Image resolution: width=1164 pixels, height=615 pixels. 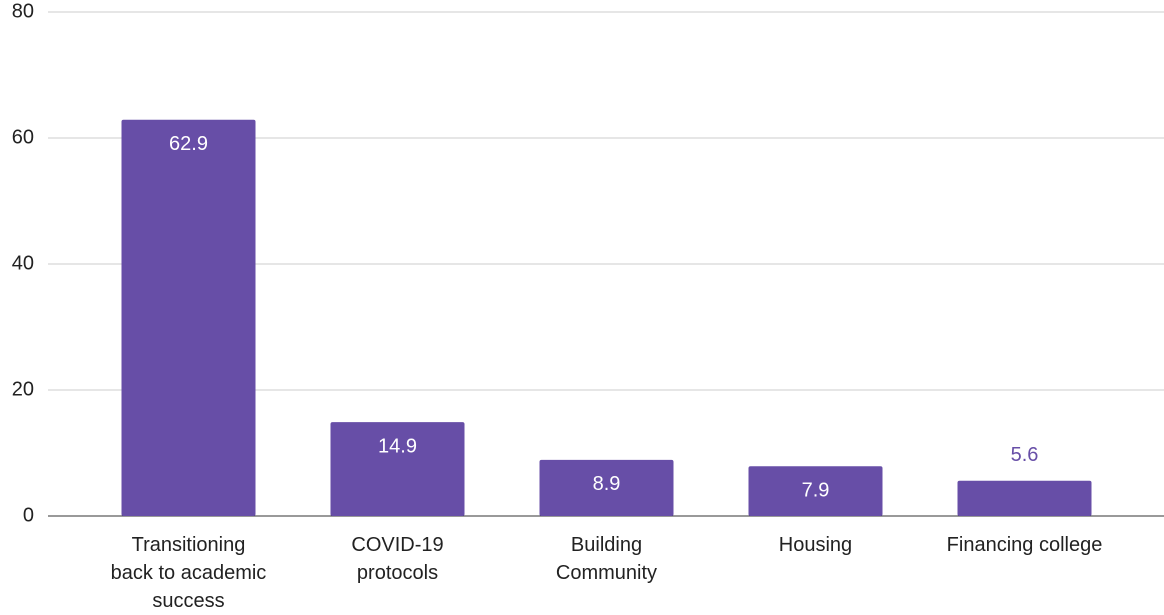 What do you see at coordinates (1025, 545) in the screenshot?
I see `x-tick-label: Financing college` at bounding box center [1025, 545].